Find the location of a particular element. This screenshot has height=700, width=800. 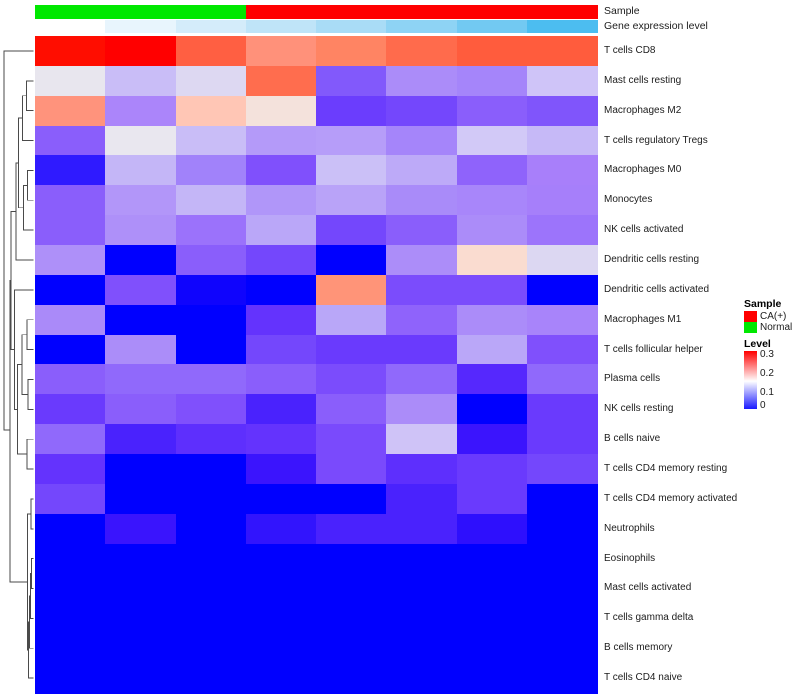

heatmap-row-label: Macrophages M2 is located at coordinates (643, 110).